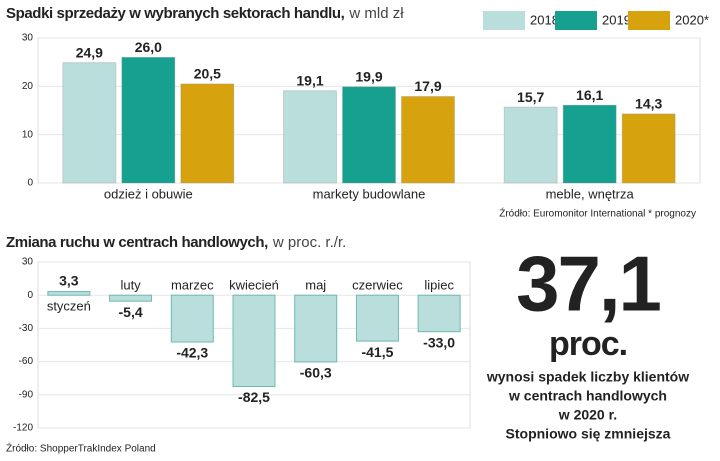  What do you see at coordinates (28, 134) in the screenshot?
I see `y-tick-label: 10` at bounding box center [28, 134].